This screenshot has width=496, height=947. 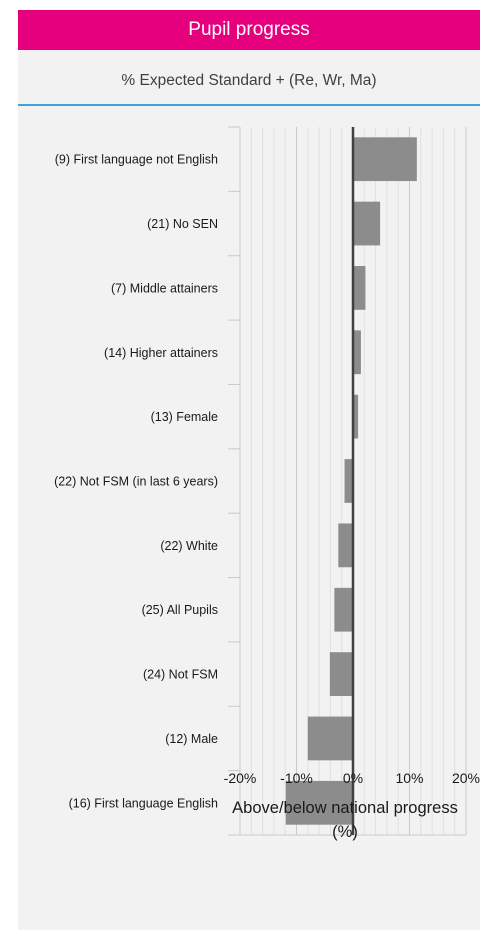 I want to click on x-tick-label: -20%, so click(x=240, y=778).